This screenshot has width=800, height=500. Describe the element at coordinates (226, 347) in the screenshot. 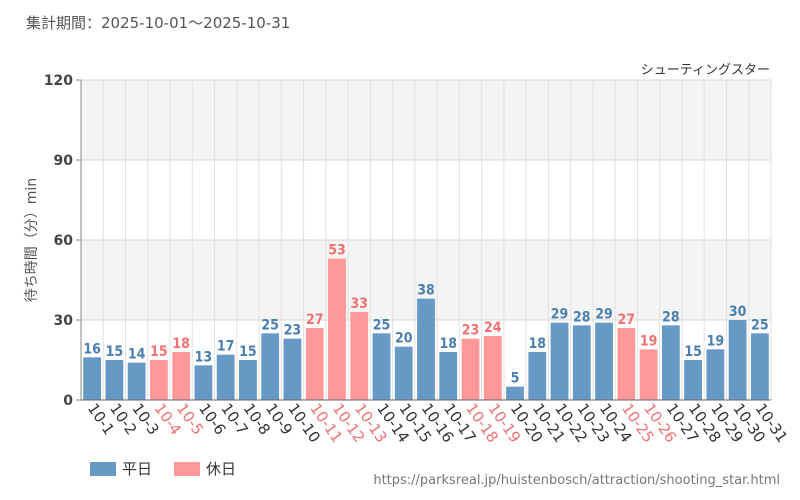

I see `value-label-10-7: 17` at that location.